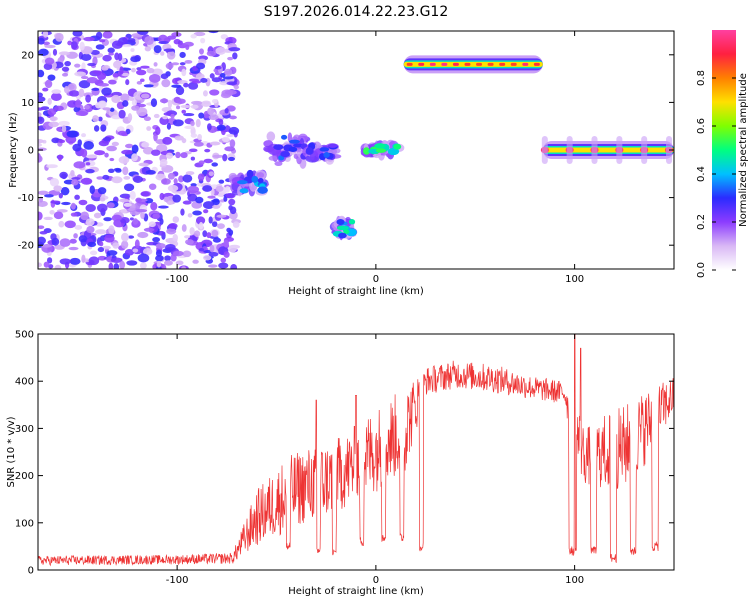 The image size is (750, 600). Describe the element at coordinates (490, 64) in the screenshot. I see `line-peak` at that location.